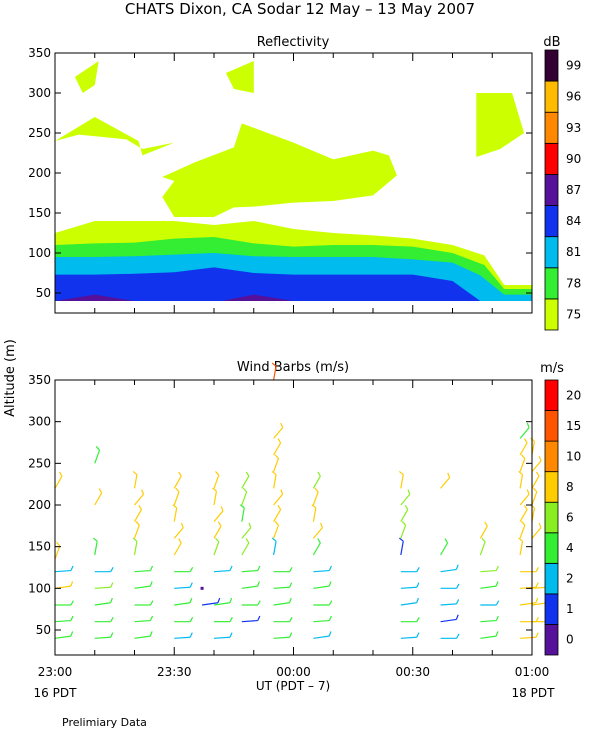  Describe the element at coordinates (39, 213) in the screenshot. I see `reflectivity-y-tick-label: 150` at that location.